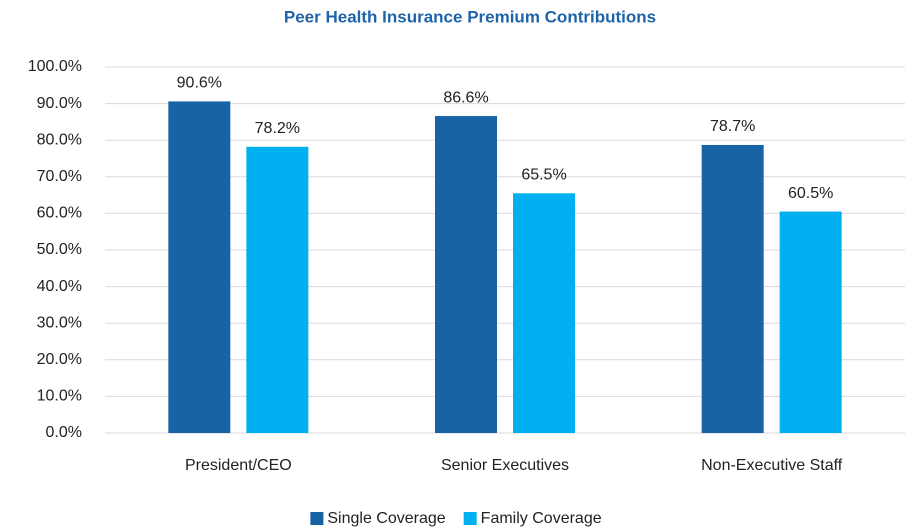 This screenshot has width=913, height=531. Describe the element at coordinates (456, 518) in the screenshot. I see `legend: Single Coverage Family Coverage` at that location.